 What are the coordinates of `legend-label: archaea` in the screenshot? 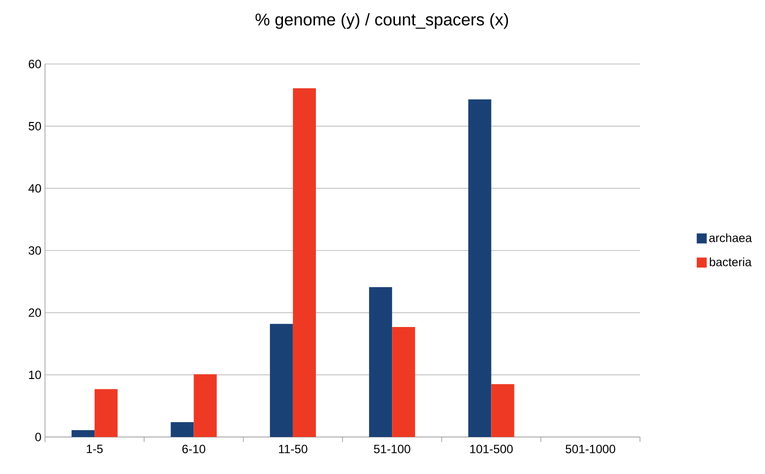 It's located at (730, 237).